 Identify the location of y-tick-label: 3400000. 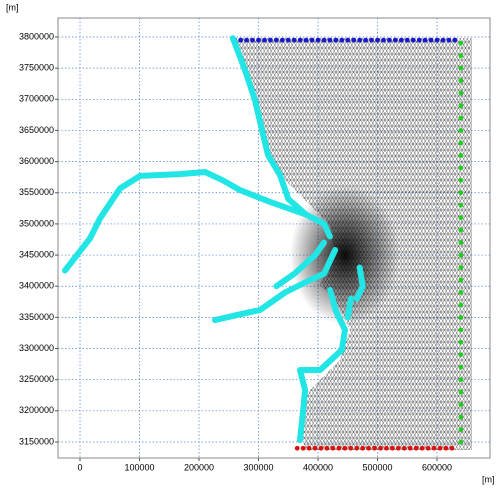
(36, 286).